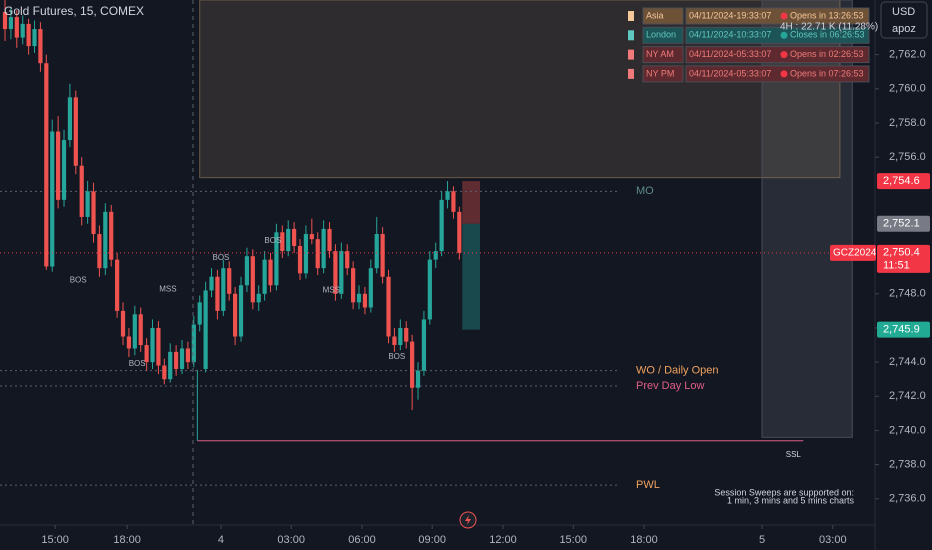 The width and height of the screenshot is (932, 550). Describe the element at coordinates (827, 35) in the screenshot. I see `session-status: Closes in 06:26:53` at that location.